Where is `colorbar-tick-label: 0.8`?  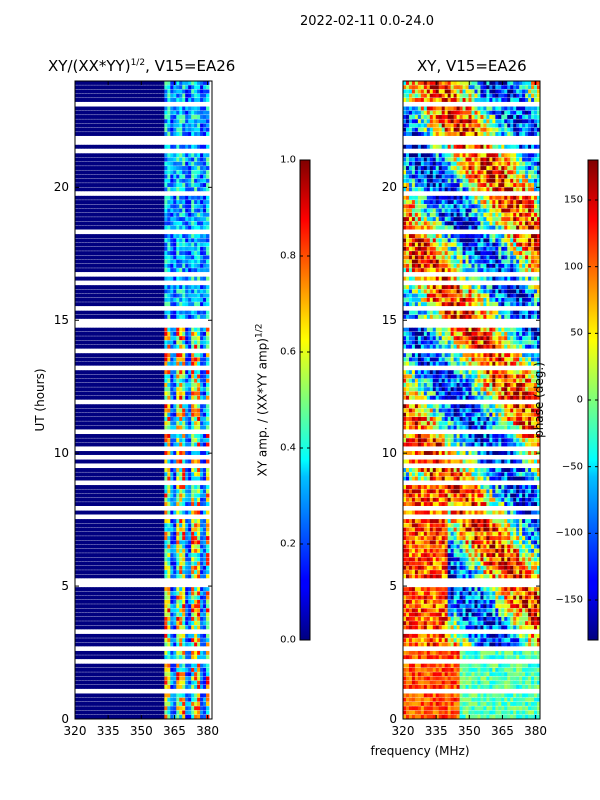
colorbar-tick-label: 0.8 is located at coordinates (288, 256).